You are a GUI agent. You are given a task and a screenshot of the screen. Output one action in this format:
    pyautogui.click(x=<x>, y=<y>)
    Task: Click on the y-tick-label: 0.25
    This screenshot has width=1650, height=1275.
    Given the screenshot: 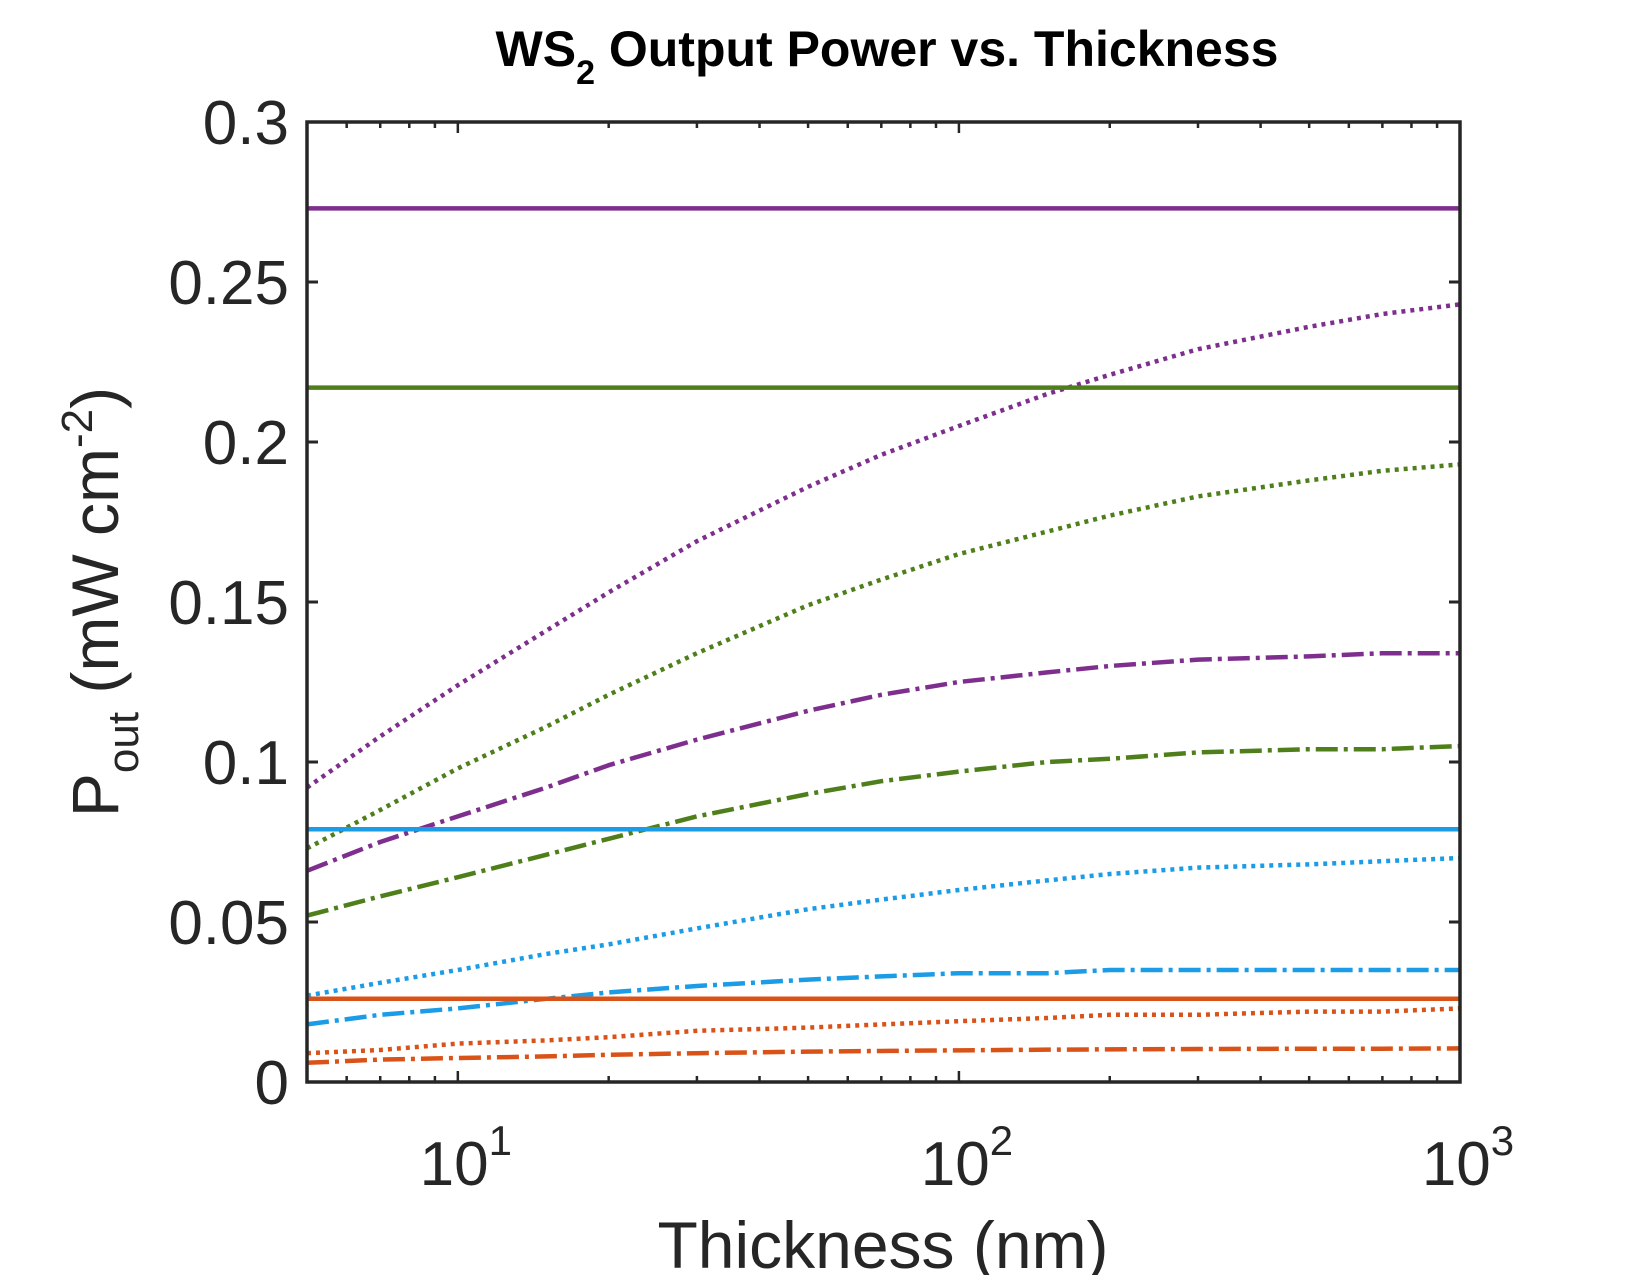 What is the action you would take?
    pyautogui.click(x=228, y=283)
    